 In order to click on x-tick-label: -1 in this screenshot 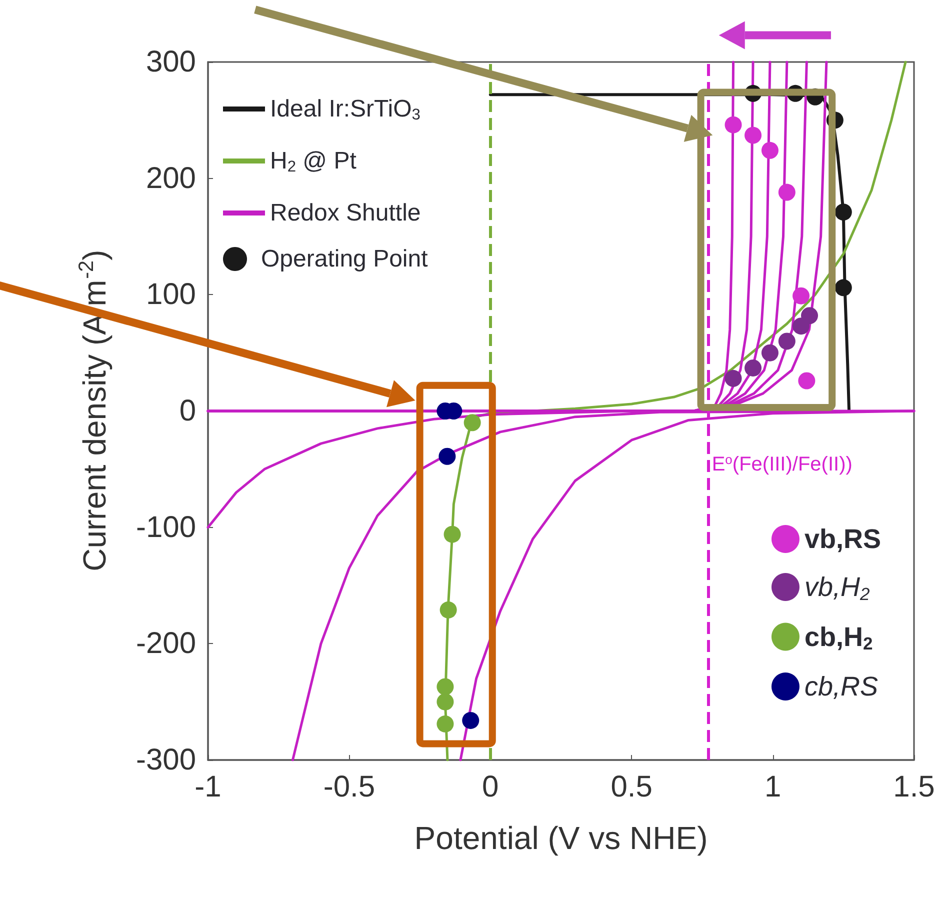, I will do `click(208, 787)`.